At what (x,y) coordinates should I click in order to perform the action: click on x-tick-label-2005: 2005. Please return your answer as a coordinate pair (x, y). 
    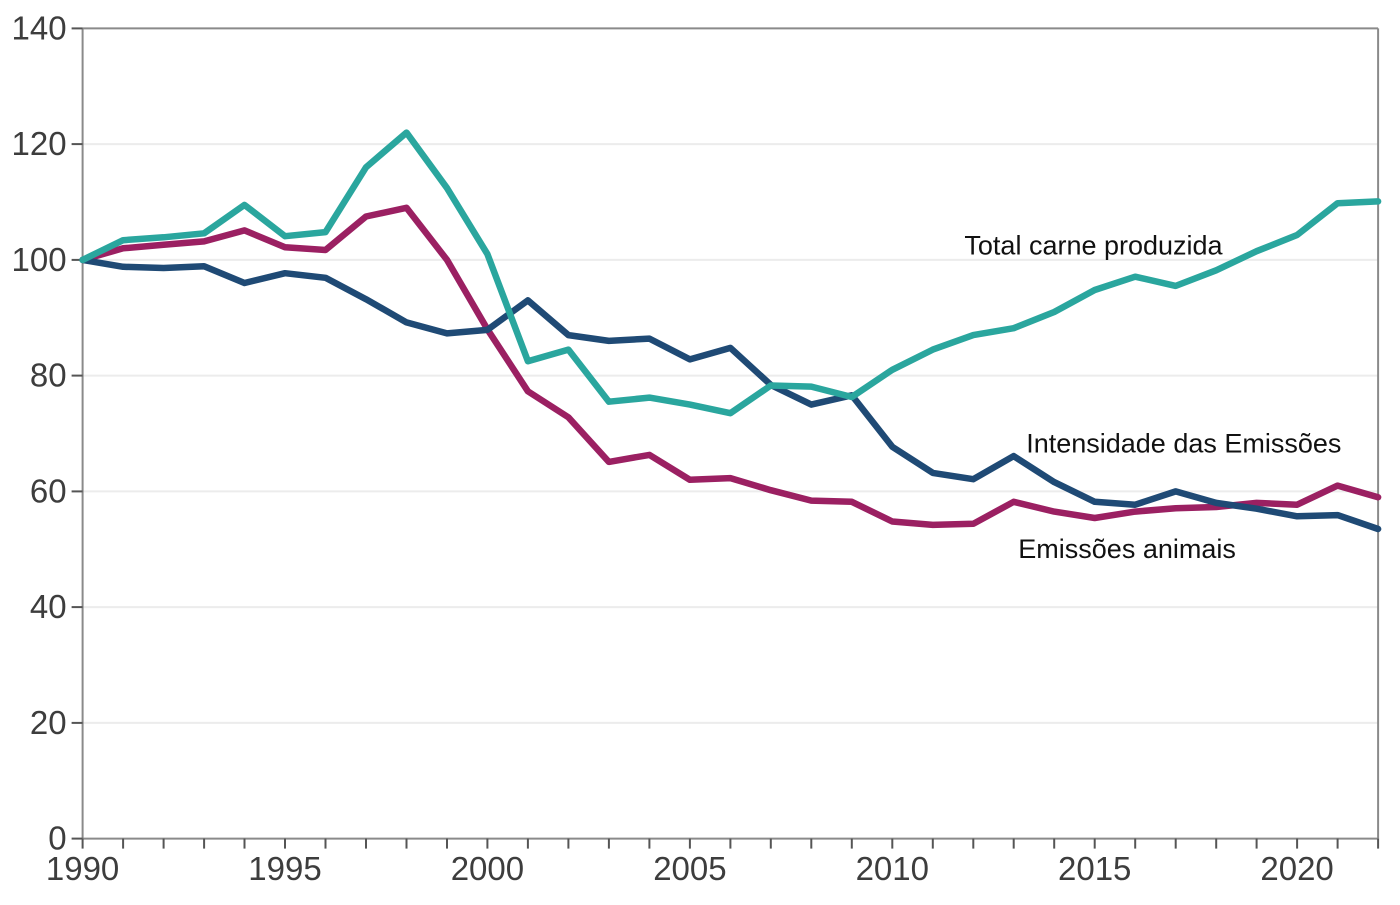
    Looking at the image, I should click on (689, 868).